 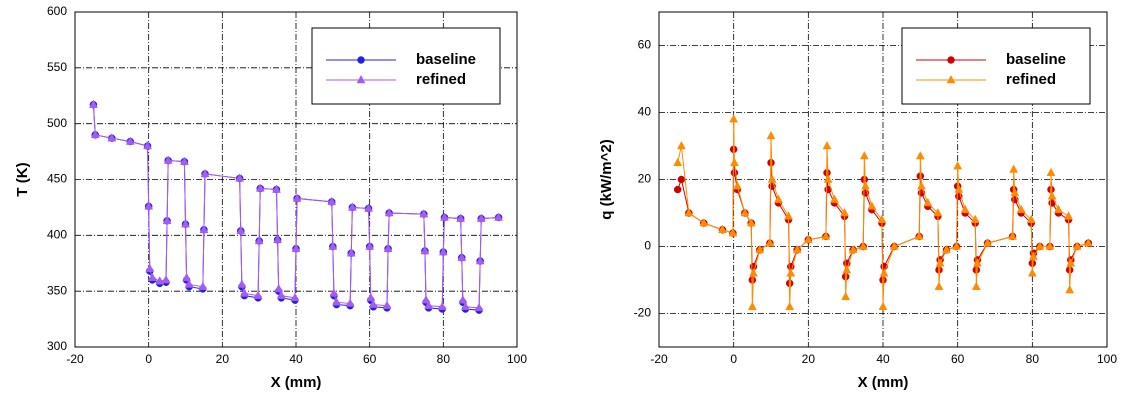 I want to click on y-tick-label: 500, so click(x=57, y=123).